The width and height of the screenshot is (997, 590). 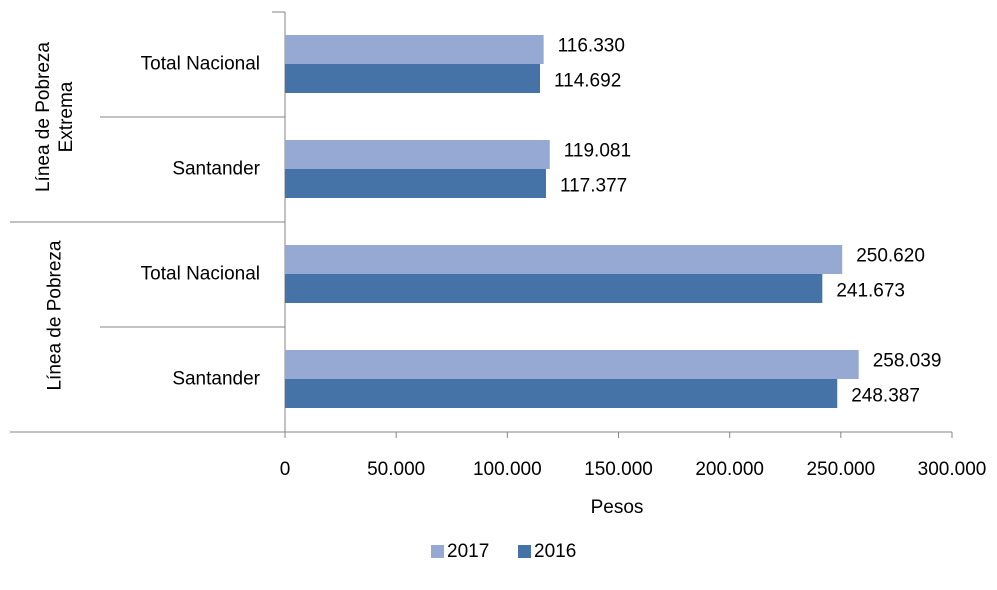 What do you see at coordinates (952, 469) in the screenshot?
I see `x-tick-label: 300.000` at bounding box center [952, 469].